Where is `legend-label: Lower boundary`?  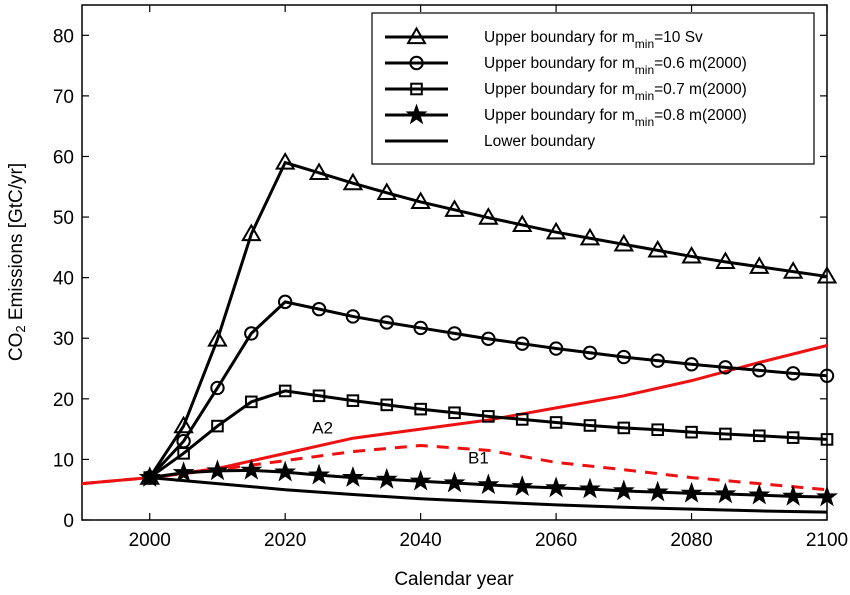 legend-label: Lower boundary is located at coordinates (539, 141).